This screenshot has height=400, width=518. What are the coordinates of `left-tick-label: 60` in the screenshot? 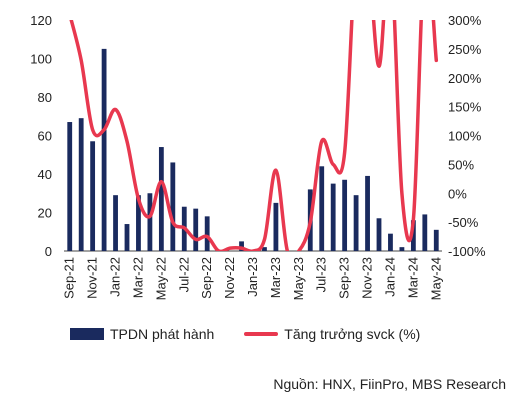 It's located at (45, 136).